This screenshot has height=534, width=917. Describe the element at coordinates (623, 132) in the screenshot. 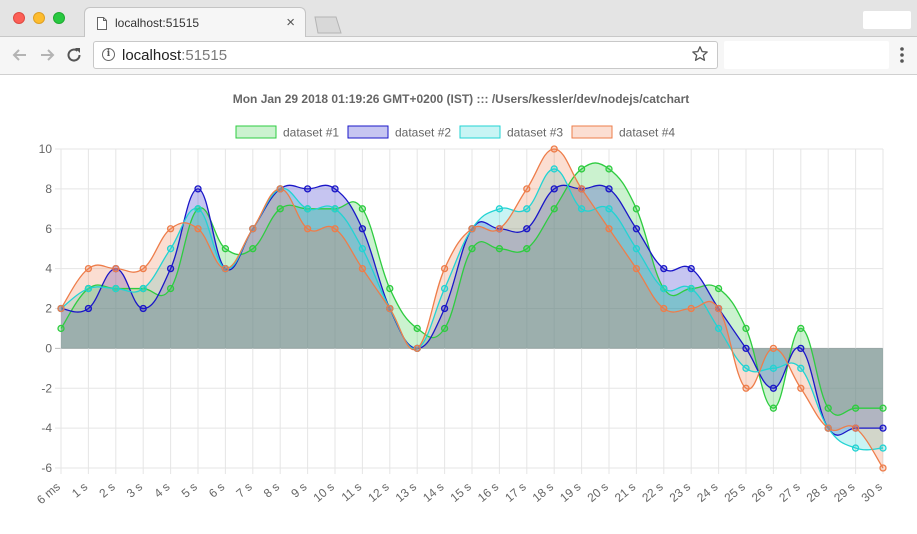

I see `legend-item-4: dataset #4` at that location.